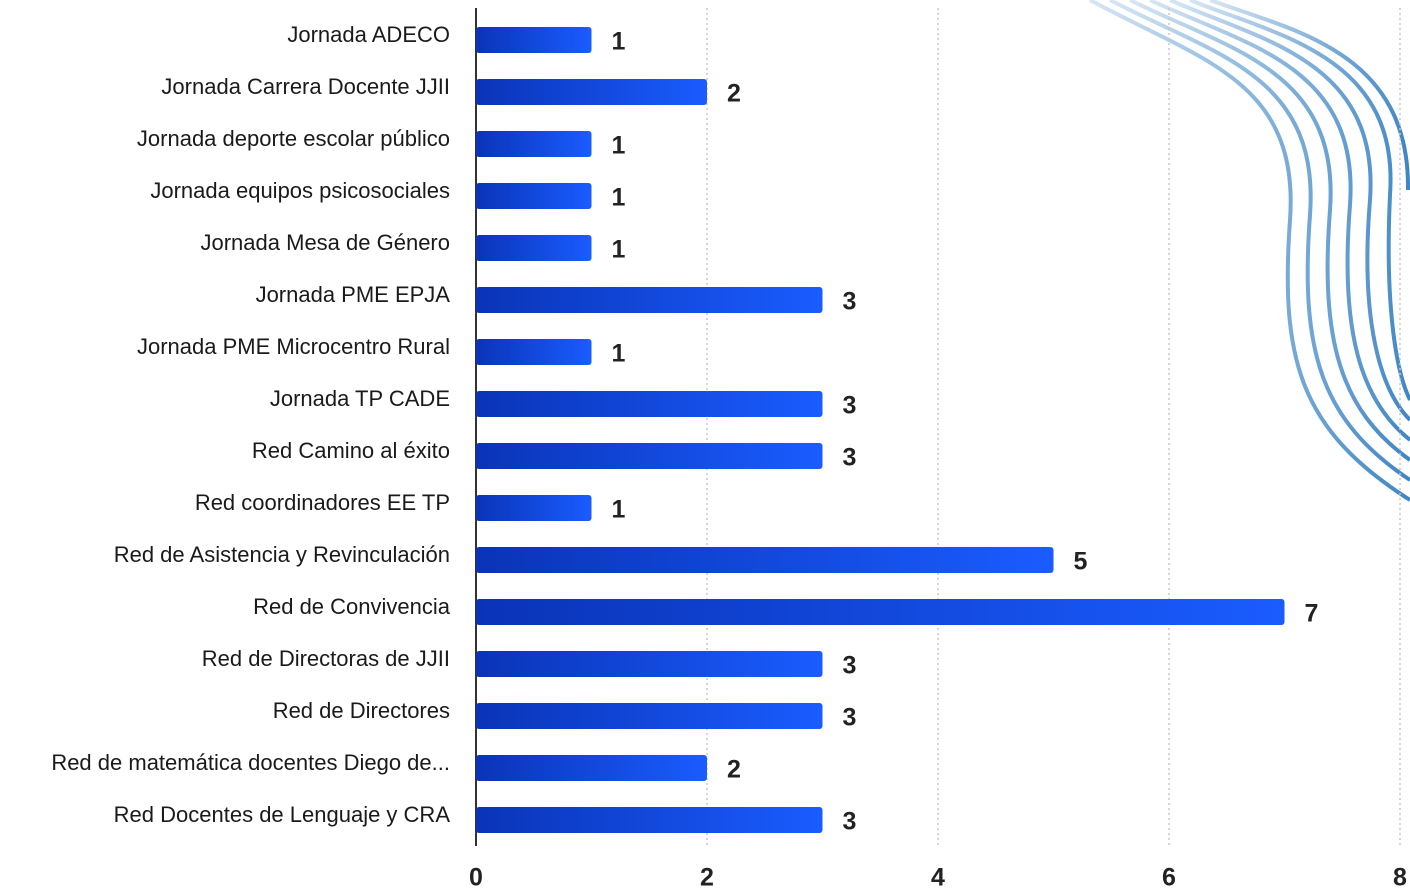 This screenshot has width=1410, height=890. Describe the element at coordinates (361, 710) in the screenshot. I see `y-tick-label: Red de Directores` at that location.